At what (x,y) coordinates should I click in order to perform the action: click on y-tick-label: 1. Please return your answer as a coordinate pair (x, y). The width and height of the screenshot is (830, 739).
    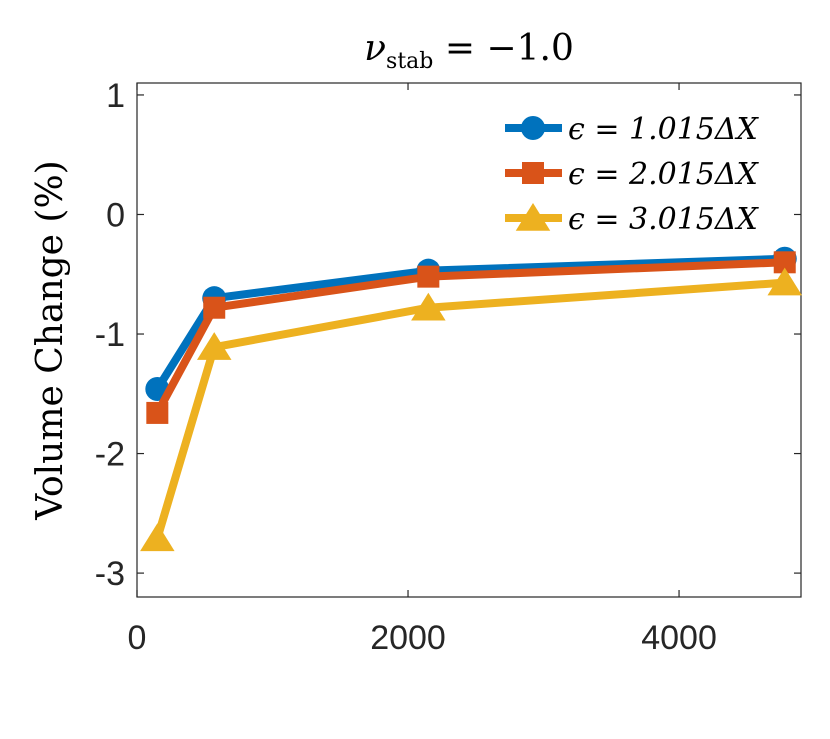
    Looking at the image, I should click on (115, 96).